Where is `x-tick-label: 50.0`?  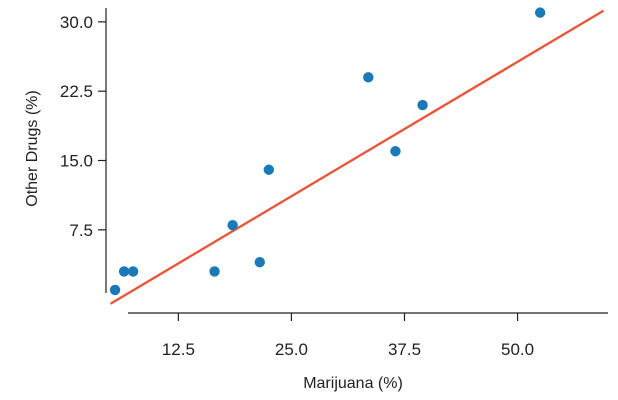
x-tick-label: 50.0 is located at coordinates (517, 349).